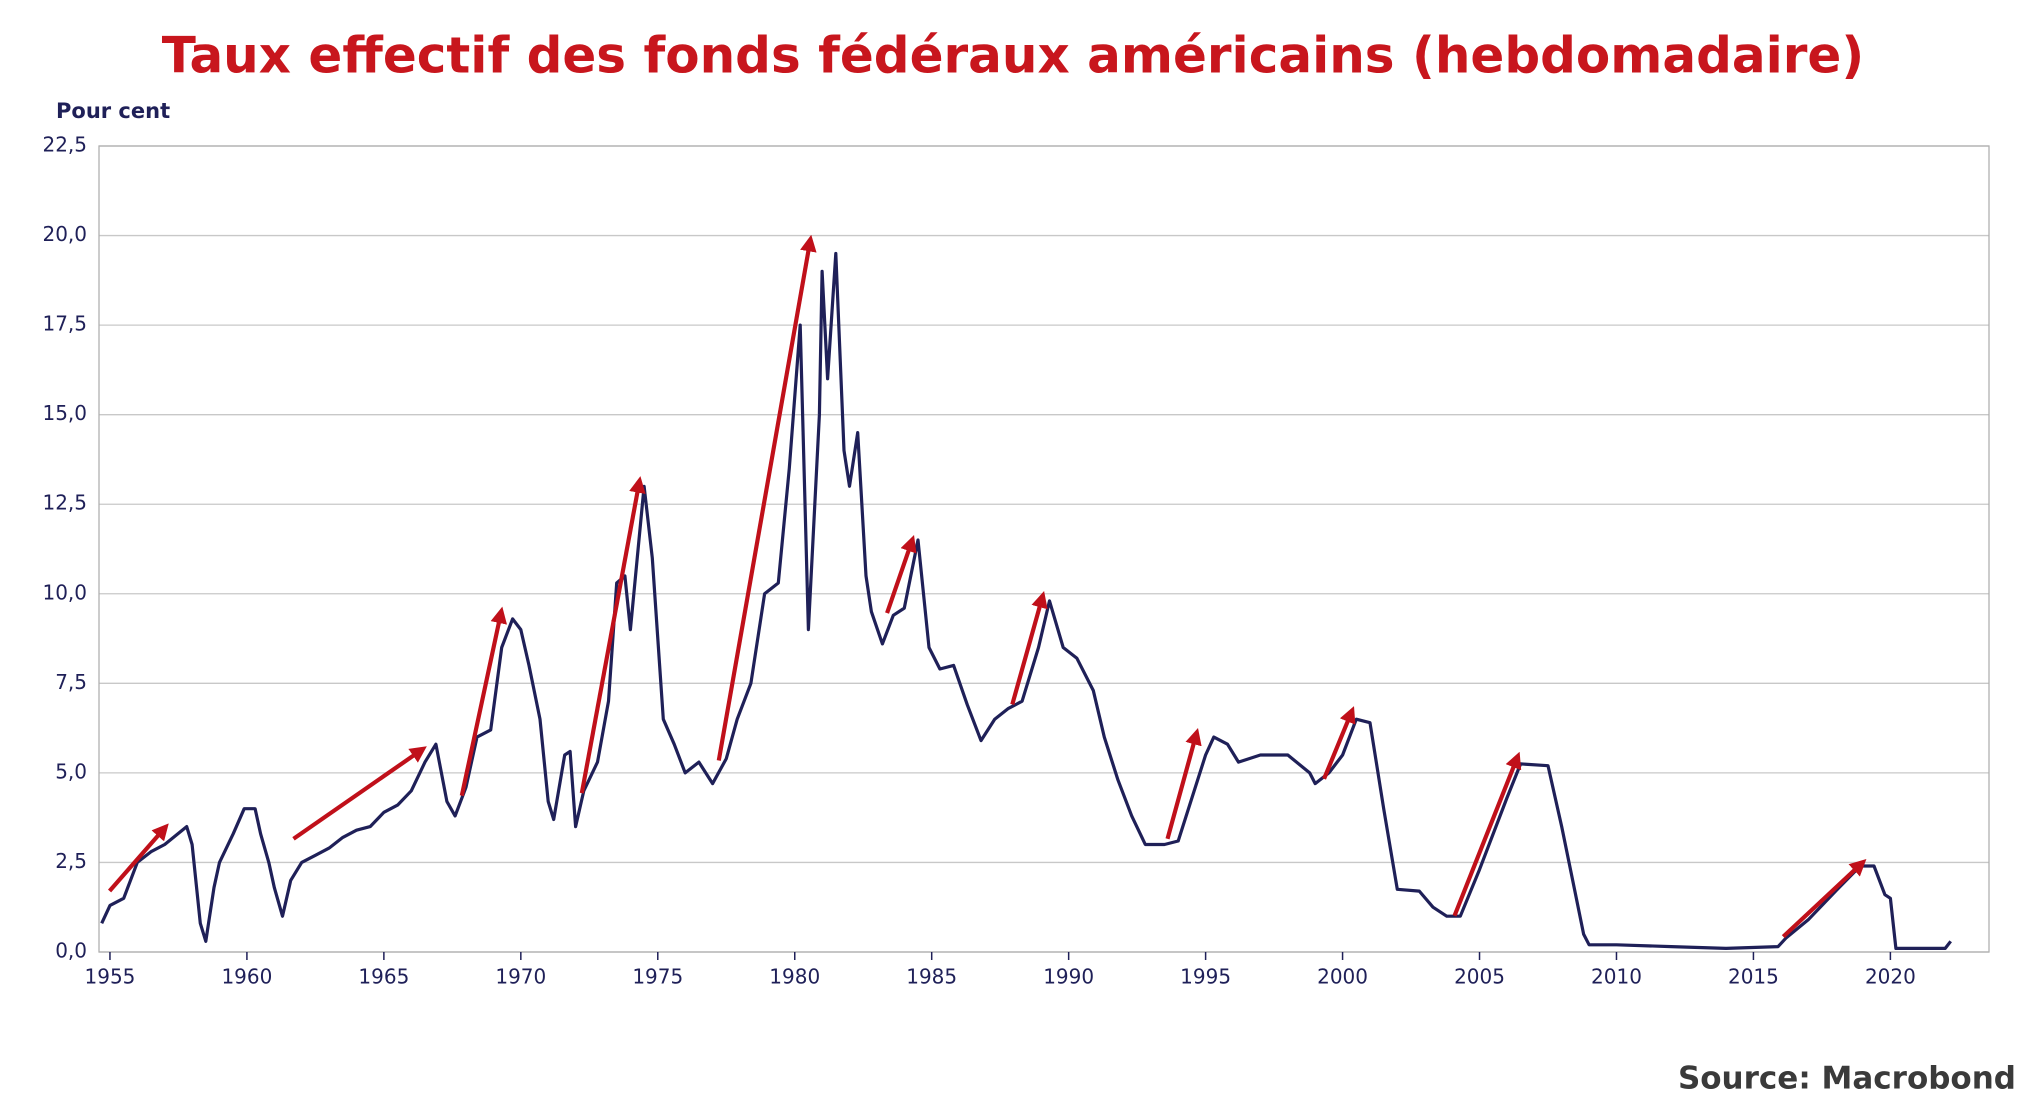 The image size is (2026, 1114). I want to click on x-tick-label: 2005, so click(1479, 977).